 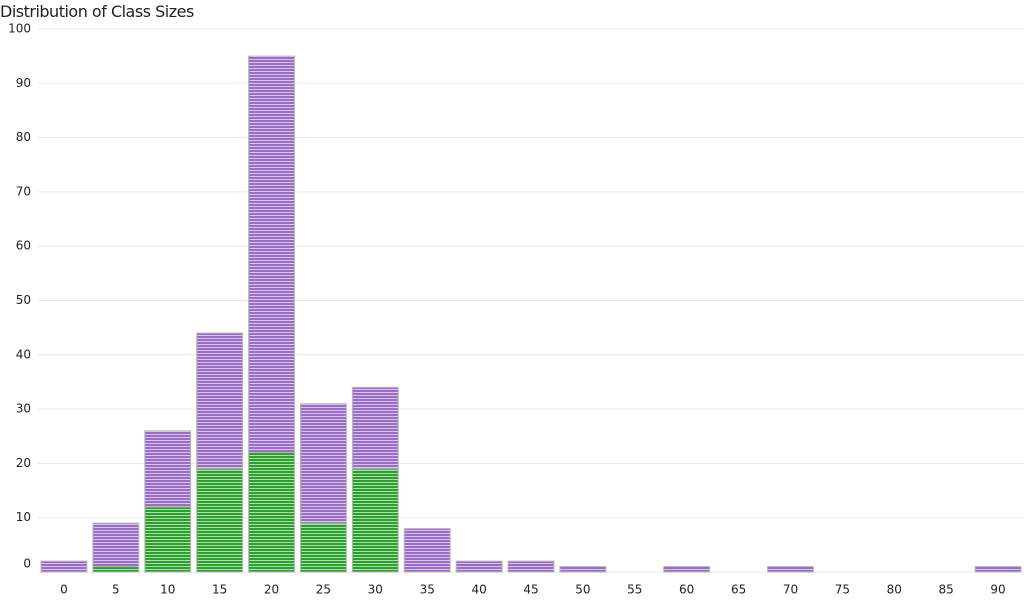 I want to click on y-tick-label-20: 20, so click(x=23, y=463).